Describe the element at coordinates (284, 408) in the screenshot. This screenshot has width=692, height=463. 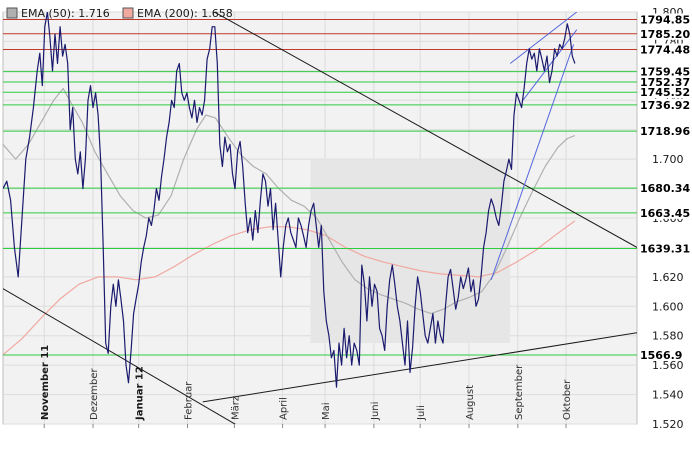
I see `x-month-label: April` at that location.